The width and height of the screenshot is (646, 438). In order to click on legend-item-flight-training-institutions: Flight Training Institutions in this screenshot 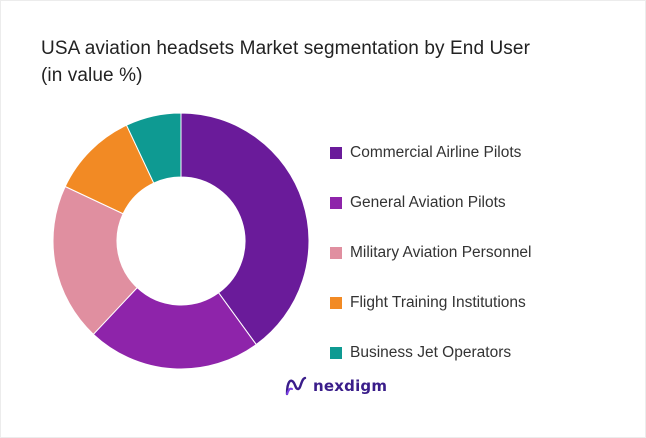, I will do `click(480, 303)`.